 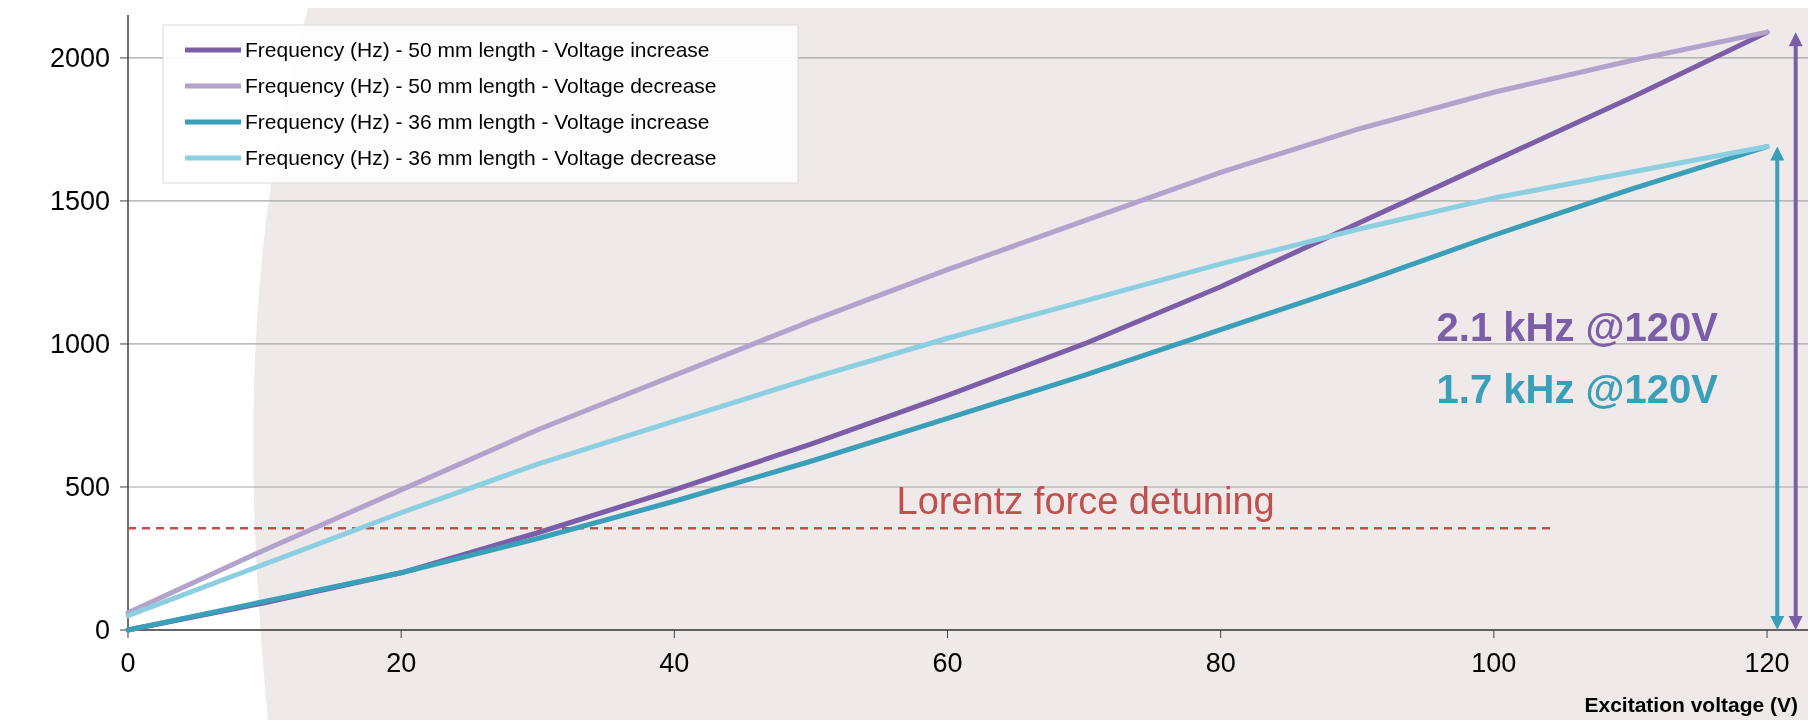 What do you see at coordinates (1767, 663) in the screenshot?
I see `x-tick-label: 120` at bounding box center [1767, 663].